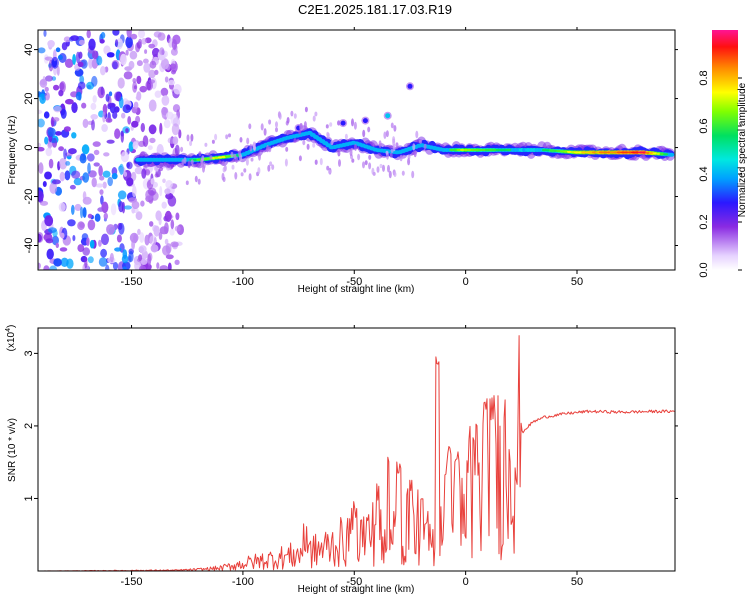 The image size is (750, 600). What do you see at coordinates (343, 123) in the screenshot?
I see `branch-mark` at bounding box center [343, 123].